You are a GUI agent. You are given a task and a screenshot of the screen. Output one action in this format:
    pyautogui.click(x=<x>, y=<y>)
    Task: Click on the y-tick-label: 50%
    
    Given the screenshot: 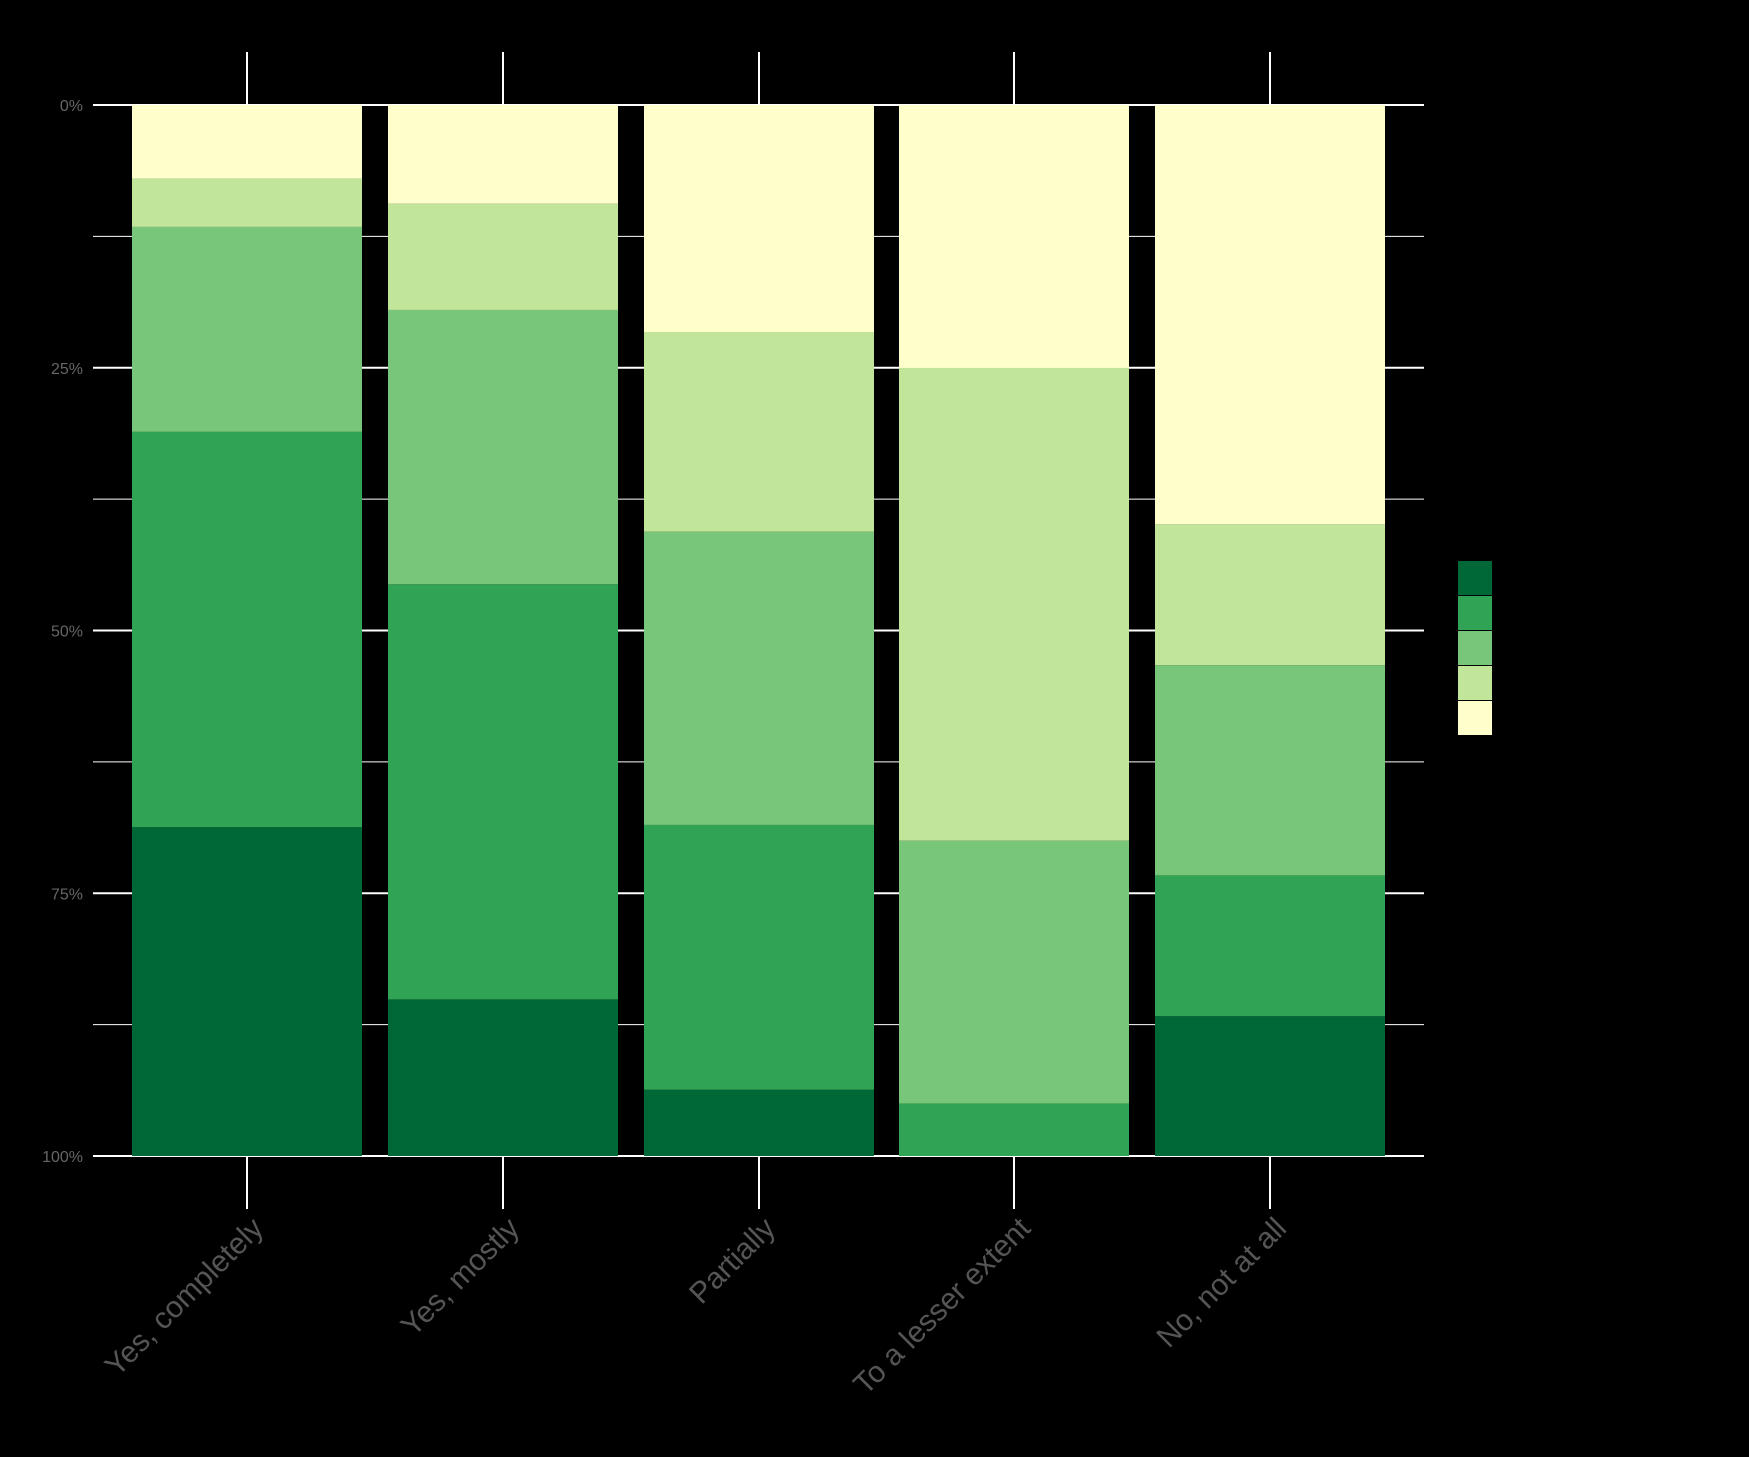 What is the action you would take?
    pyautogui.click(x=67, y=632)
    